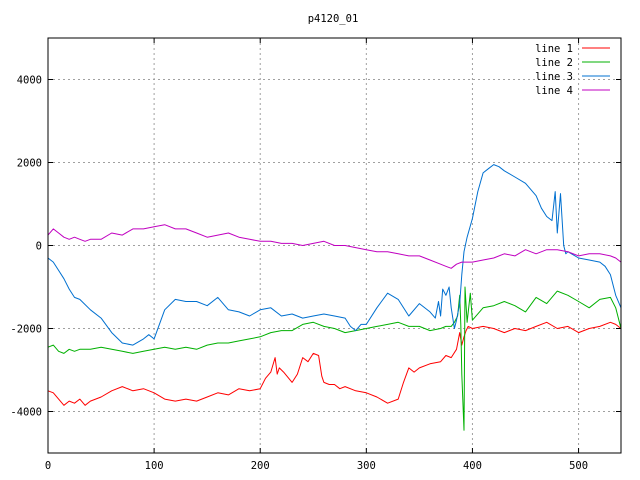 This screenshot has height=480, width=640. What do you see at coordinates (578, 466) in the screenshot?
I see `x-tick-label: 500` at bounding box center [578, 466].